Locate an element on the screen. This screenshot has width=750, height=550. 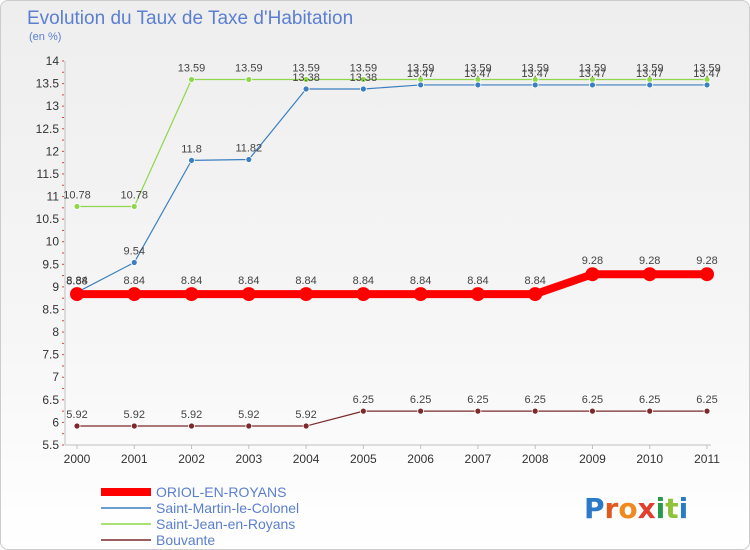
y-tick-label: 9 is located at coordinates (55, 287).